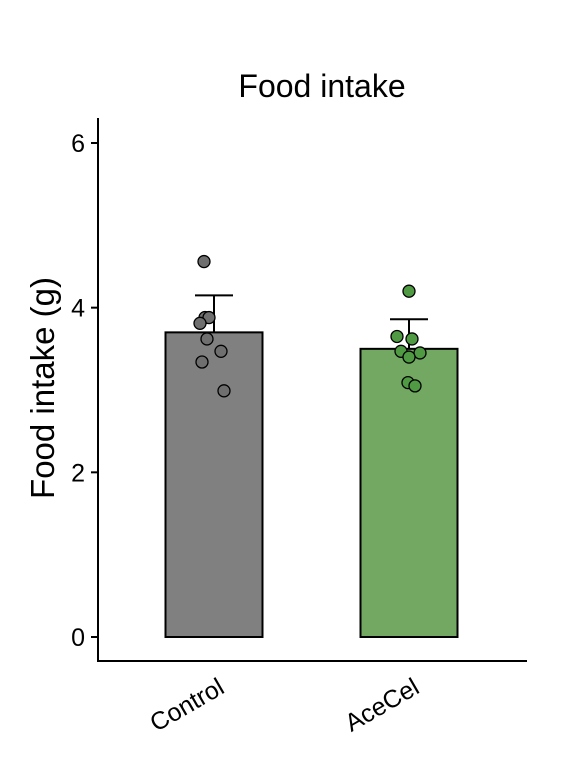 This screenshot has width=575, height=765. I want to click on bar-acecel, so click(409, 492).